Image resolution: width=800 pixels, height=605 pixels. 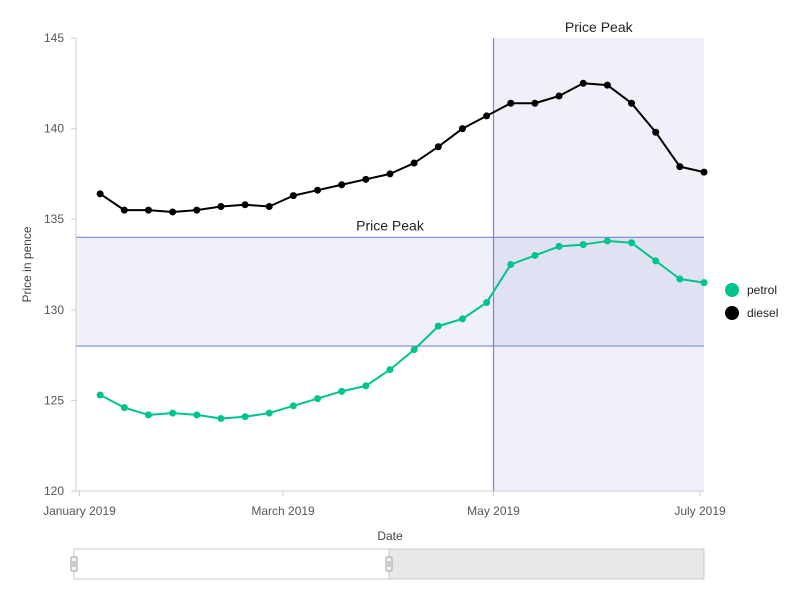 I want to click on legend-label: petrol, so click(x=762, y=290).